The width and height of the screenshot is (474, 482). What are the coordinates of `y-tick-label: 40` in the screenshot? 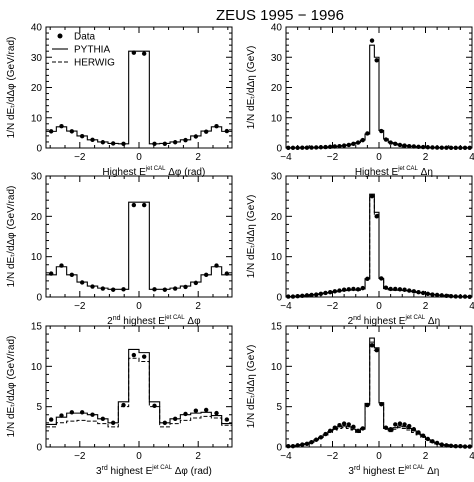 It's located at (37, 28).